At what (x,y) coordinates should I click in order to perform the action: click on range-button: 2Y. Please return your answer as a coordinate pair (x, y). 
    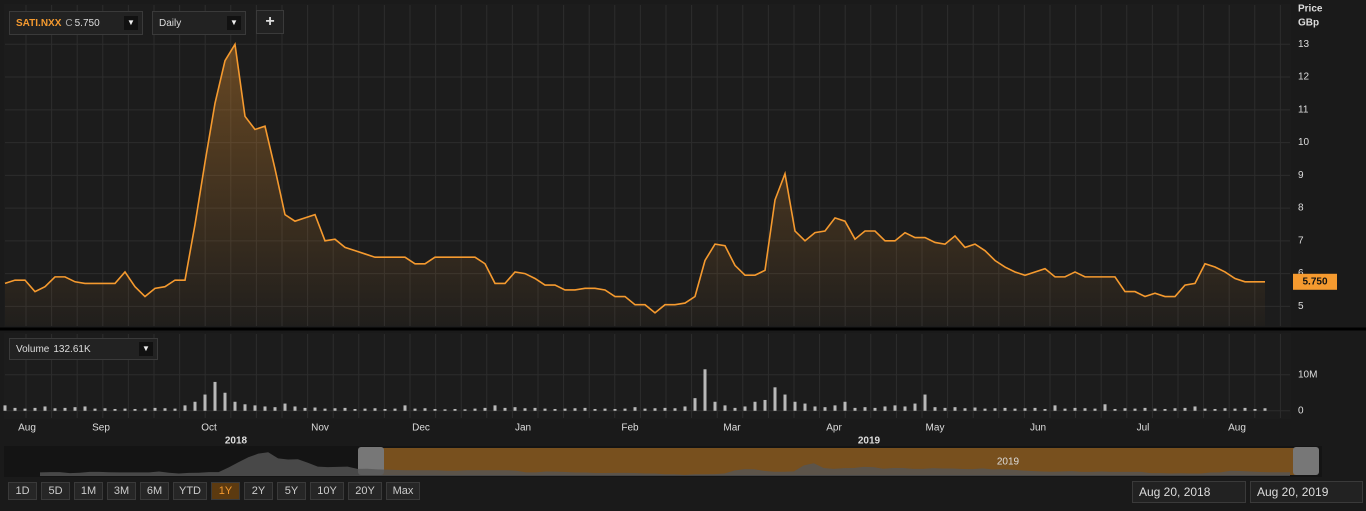
    Looking at the image, I should click on (258, 491).